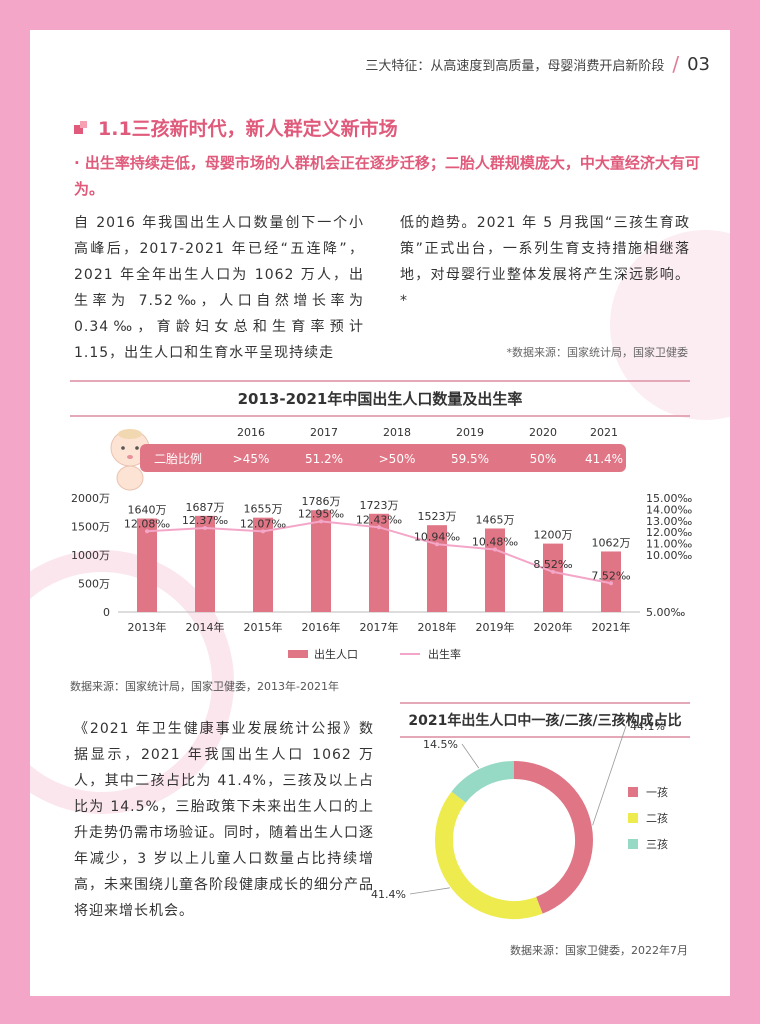  Describe the element at coordinates (397, 432) in the screenshot. I see `second-child-year: 2018` at that location.